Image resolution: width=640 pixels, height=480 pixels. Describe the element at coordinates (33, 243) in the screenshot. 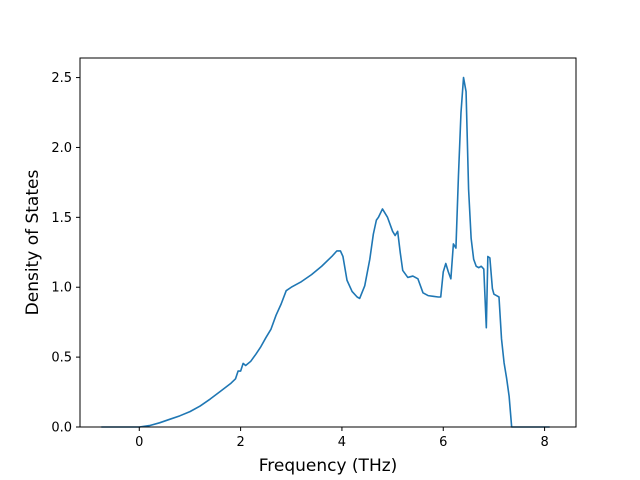

I see `y-axis-label: Density of States` at that location.